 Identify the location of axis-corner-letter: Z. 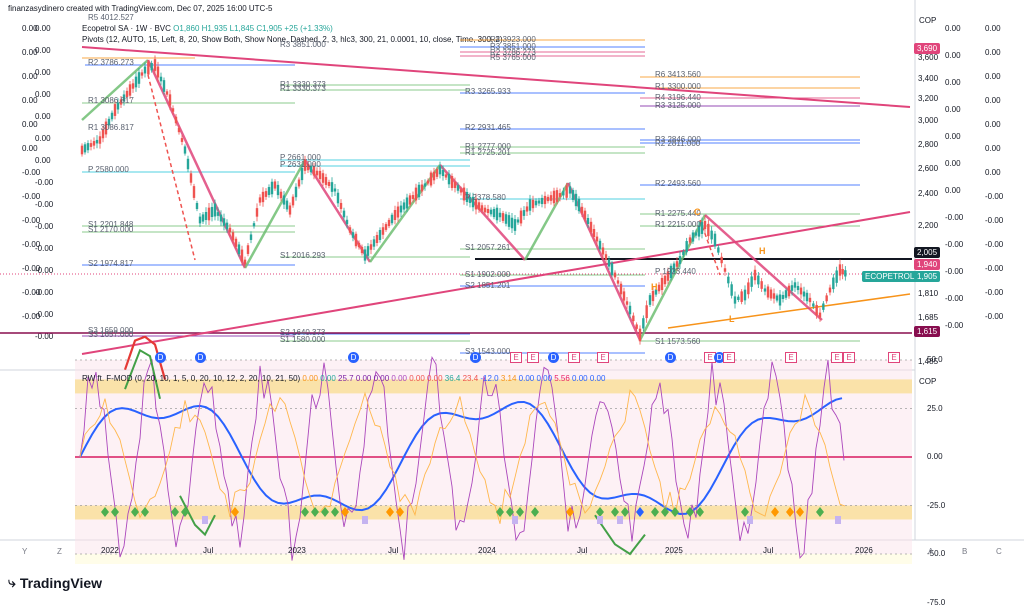
(59, 551).